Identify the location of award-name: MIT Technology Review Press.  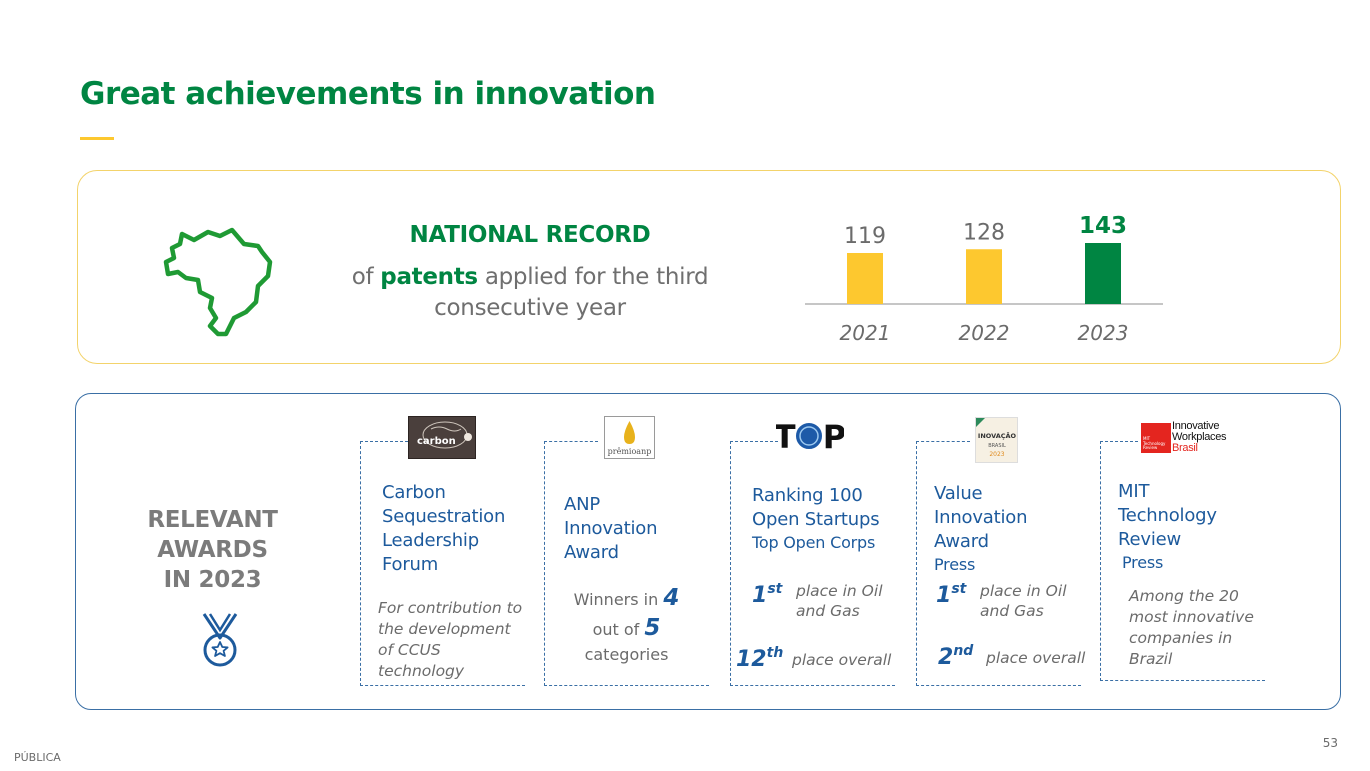
(1167, 527).